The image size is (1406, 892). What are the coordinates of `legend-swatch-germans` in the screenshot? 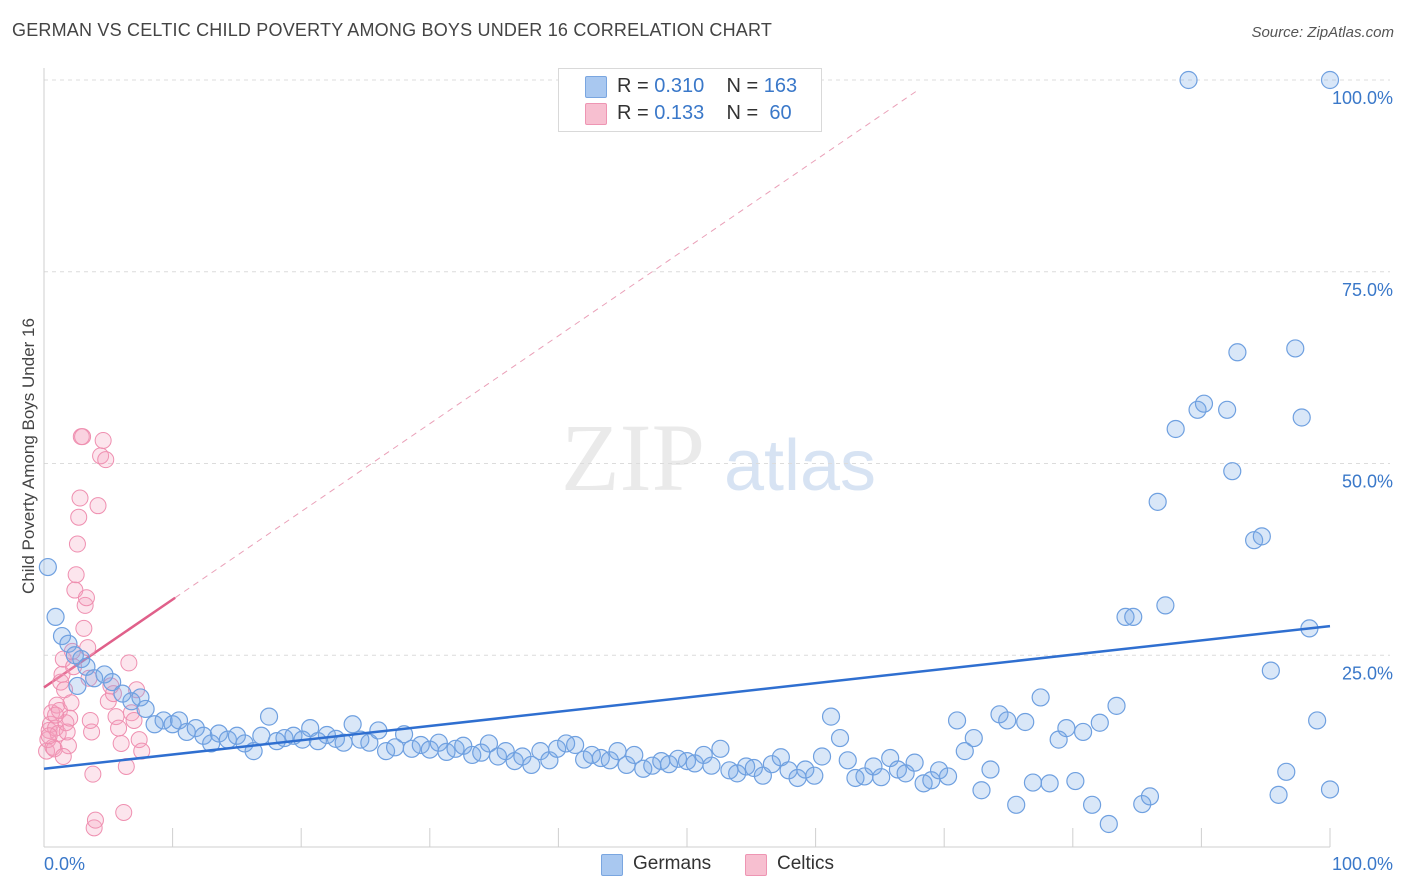 It's located at (596, 87).